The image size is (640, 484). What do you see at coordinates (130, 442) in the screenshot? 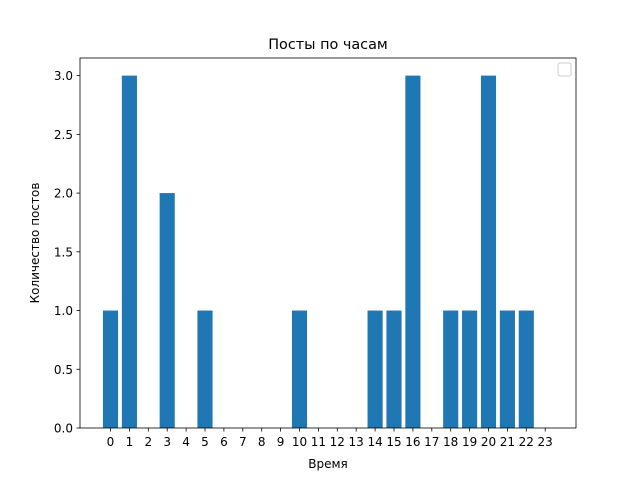
I see `x-tick-label: 1` at bounding box center [130, 442].